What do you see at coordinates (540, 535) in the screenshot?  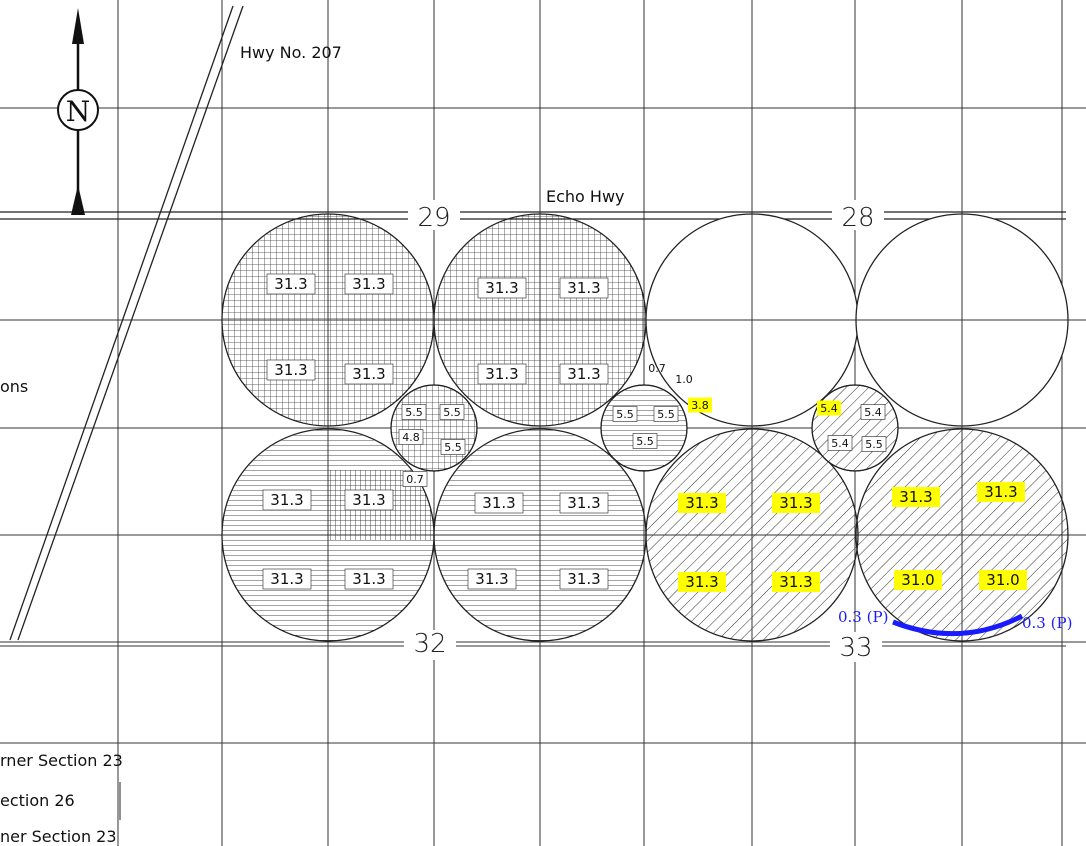 I see `circle-D` at bounding box center [540, 535].